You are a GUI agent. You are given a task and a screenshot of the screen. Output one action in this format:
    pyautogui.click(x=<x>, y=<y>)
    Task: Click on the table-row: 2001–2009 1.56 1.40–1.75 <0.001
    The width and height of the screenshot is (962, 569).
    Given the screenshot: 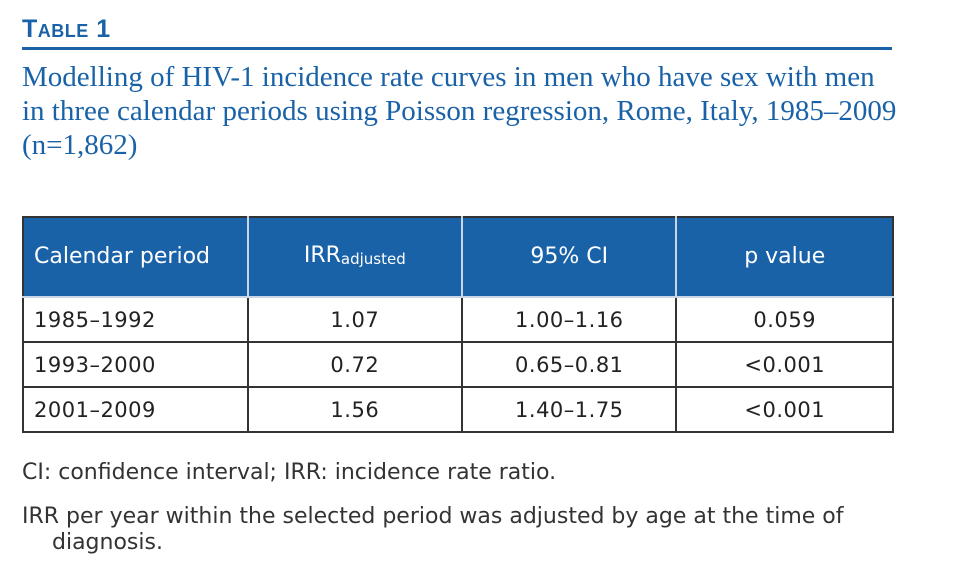 What is the action you would take?
    pyautogui.click(x=458, y=409)
    